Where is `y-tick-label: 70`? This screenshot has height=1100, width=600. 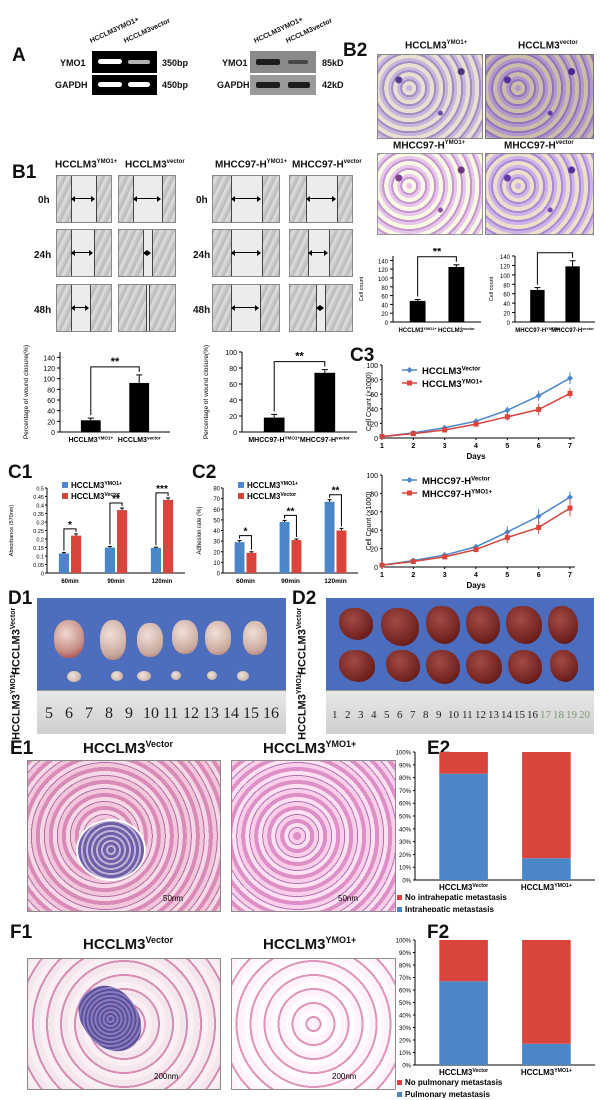 y-tick-label: 70 is located at coordinates (216, 500).